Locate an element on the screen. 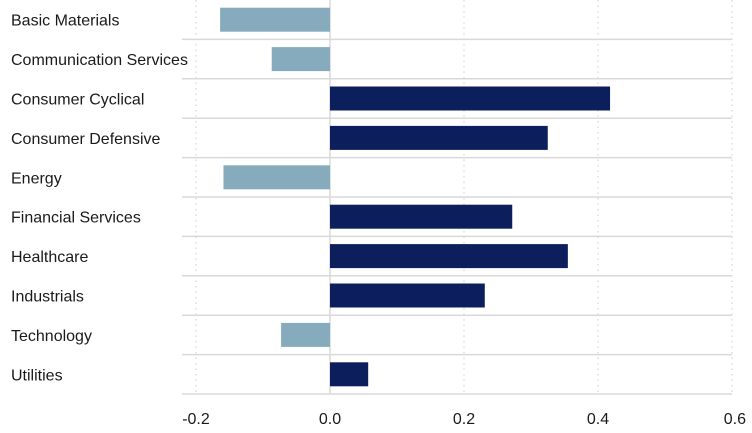 This screenshot has width=752, height=433. x-tick-label: 0.2 is located at coordinates (464, 419).